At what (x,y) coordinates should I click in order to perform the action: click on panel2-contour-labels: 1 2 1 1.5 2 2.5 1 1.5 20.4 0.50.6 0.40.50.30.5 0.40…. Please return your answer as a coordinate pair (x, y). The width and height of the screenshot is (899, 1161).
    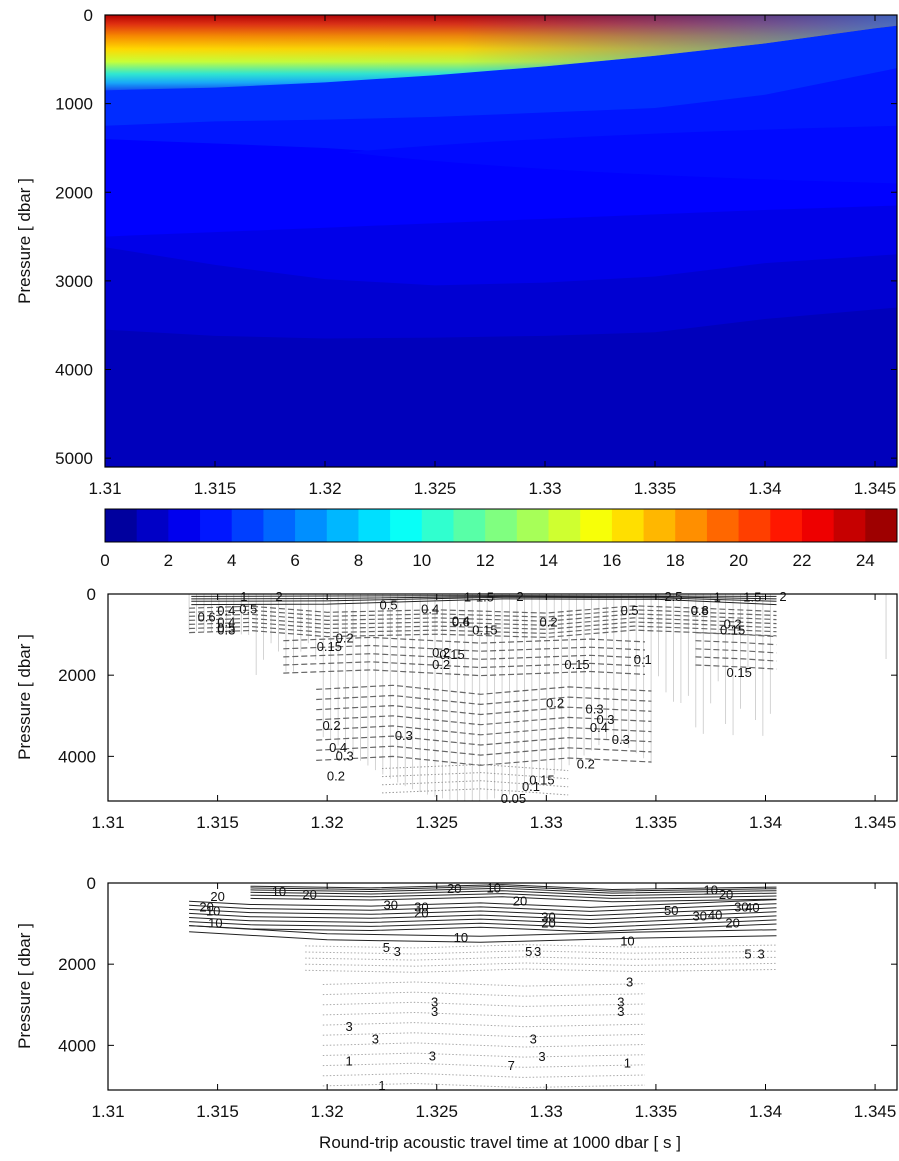
    Looking at the image, I should click on (492, 697).